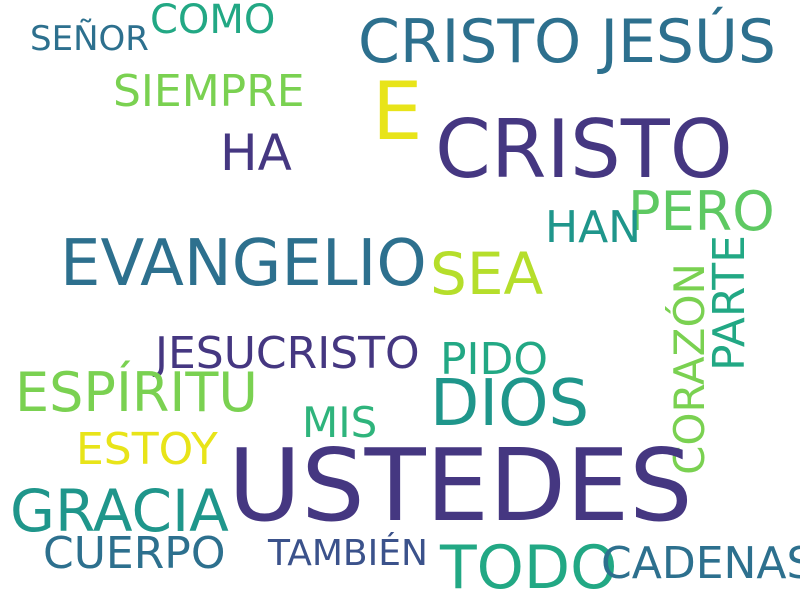 The image size is (800, 600). Describe the element at coordinates (147, 449) in the screenshot. I see `word-estoy: ESTOY` at that location.